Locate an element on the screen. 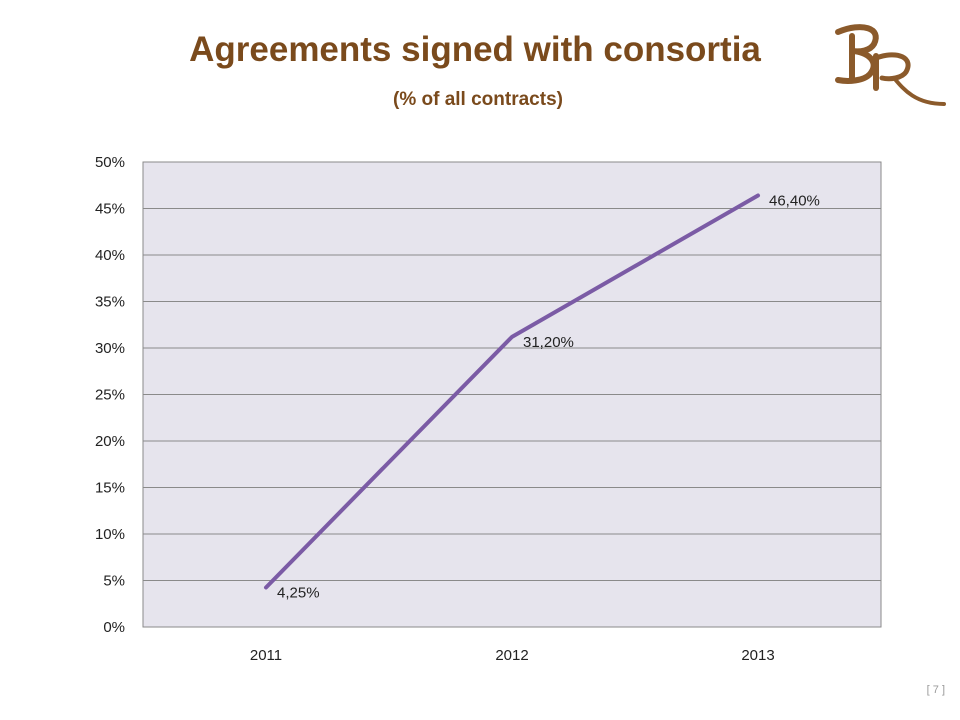 The width and height of the screenshot is (960, 720). x-axis-tick-labels: 2011 2012 2013 is located at coordinates (512, 655).